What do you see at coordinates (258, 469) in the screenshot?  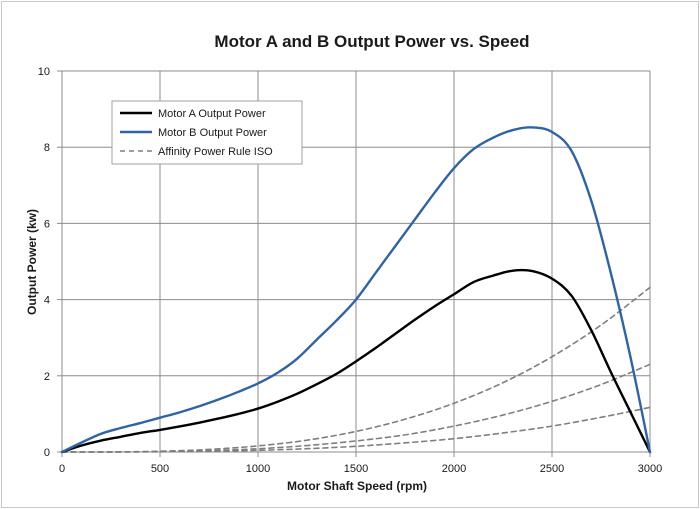 I see `x-tick-label: 1000` at bounding box center [258, 469].